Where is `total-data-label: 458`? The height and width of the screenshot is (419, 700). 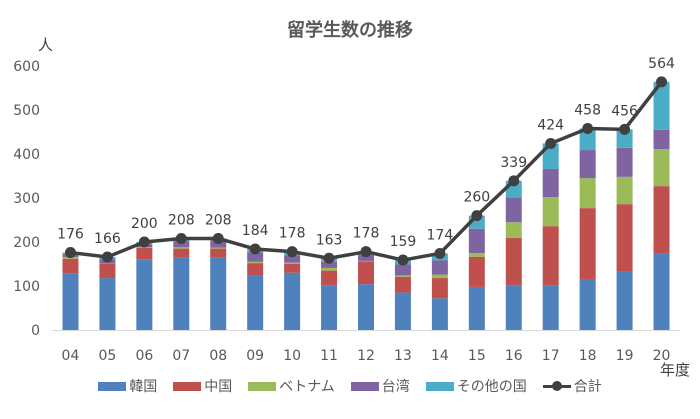
total-data-label: 458 is located at coordinates (587, 110).